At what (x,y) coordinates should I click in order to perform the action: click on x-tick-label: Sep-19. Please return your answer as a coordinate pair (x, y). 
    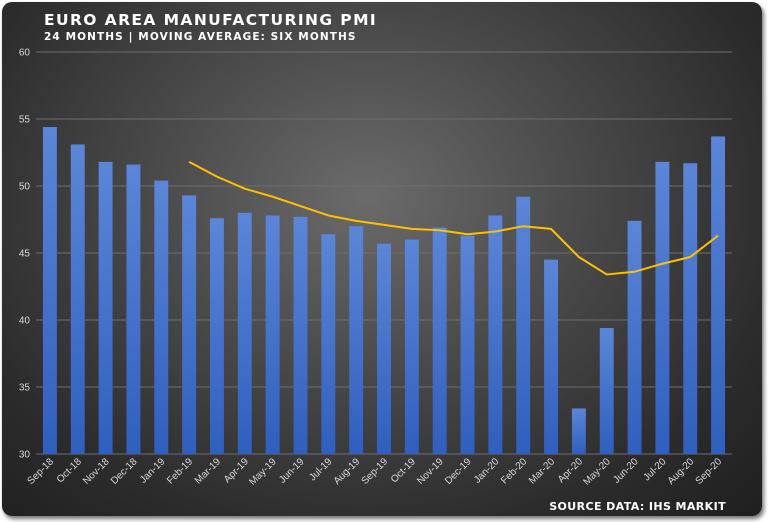
    Looking at the image, I should click on (375, 471).